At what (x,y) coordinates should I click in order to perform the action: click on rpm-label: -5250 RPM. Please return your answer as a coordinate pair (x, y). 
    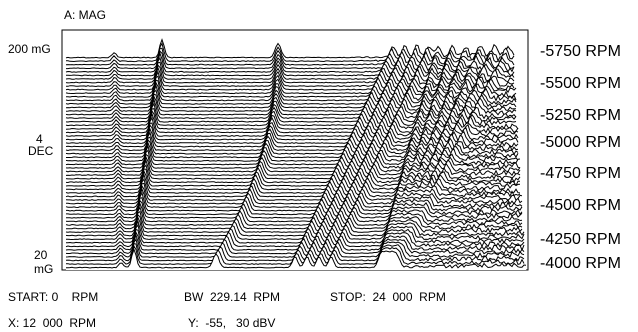
    Looking at the image, I should click on (580, 115).